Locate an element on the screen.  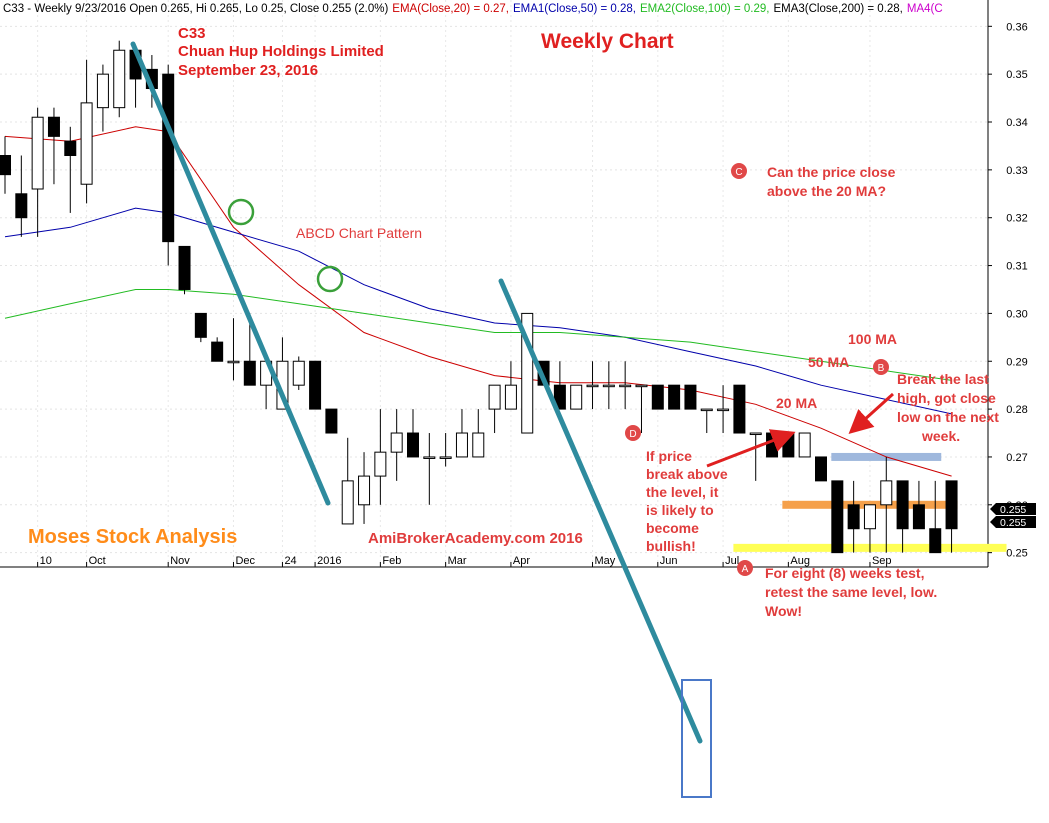
chart-type-title: Weekly Chart is located at coordinates (607, 41).